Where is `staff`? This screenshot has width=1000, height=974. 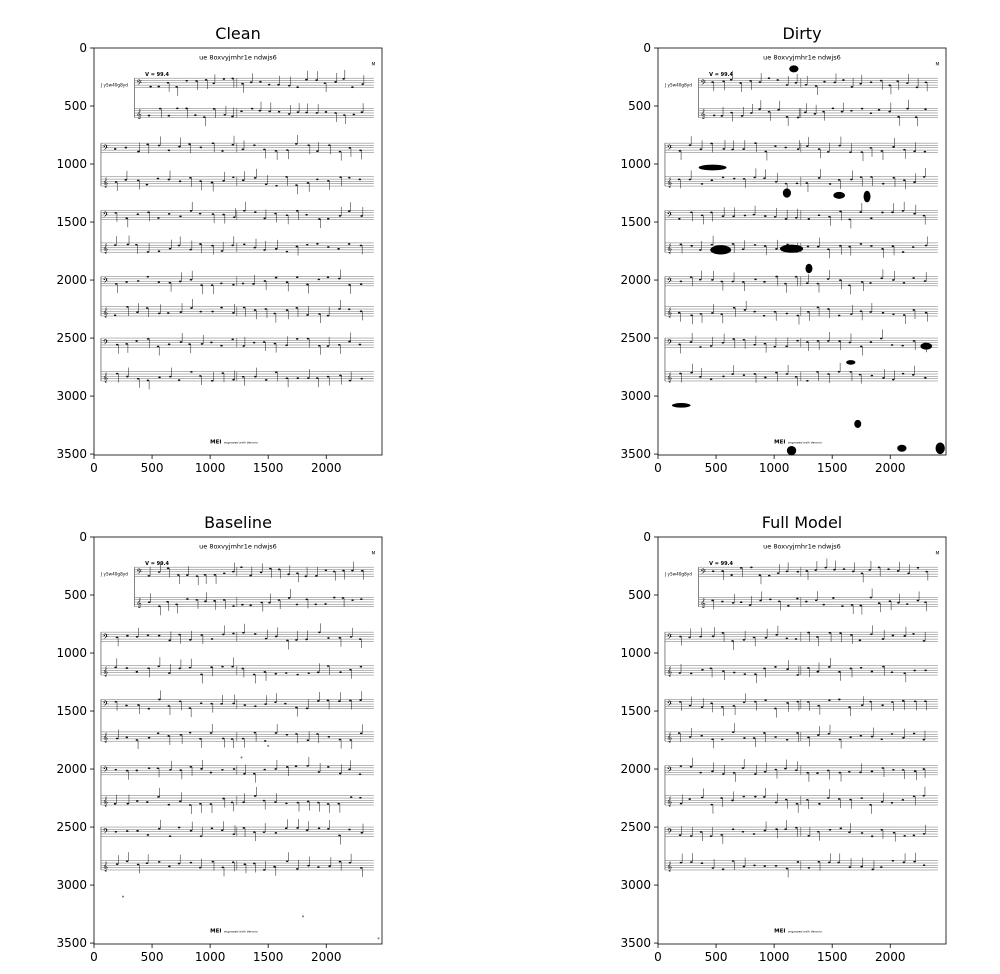
staff is located at coordinates (237, 342).